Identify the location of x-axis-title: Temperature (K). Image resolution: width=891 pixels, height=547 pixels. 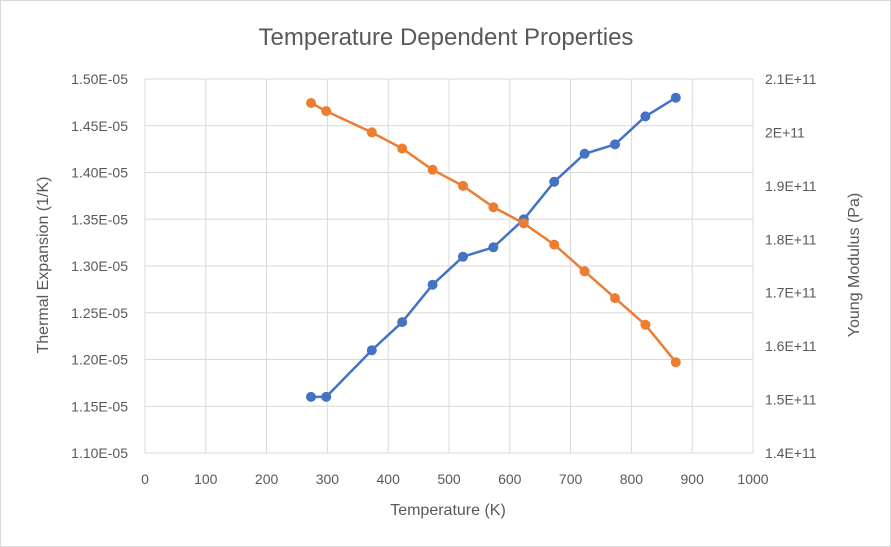
(448, 510).